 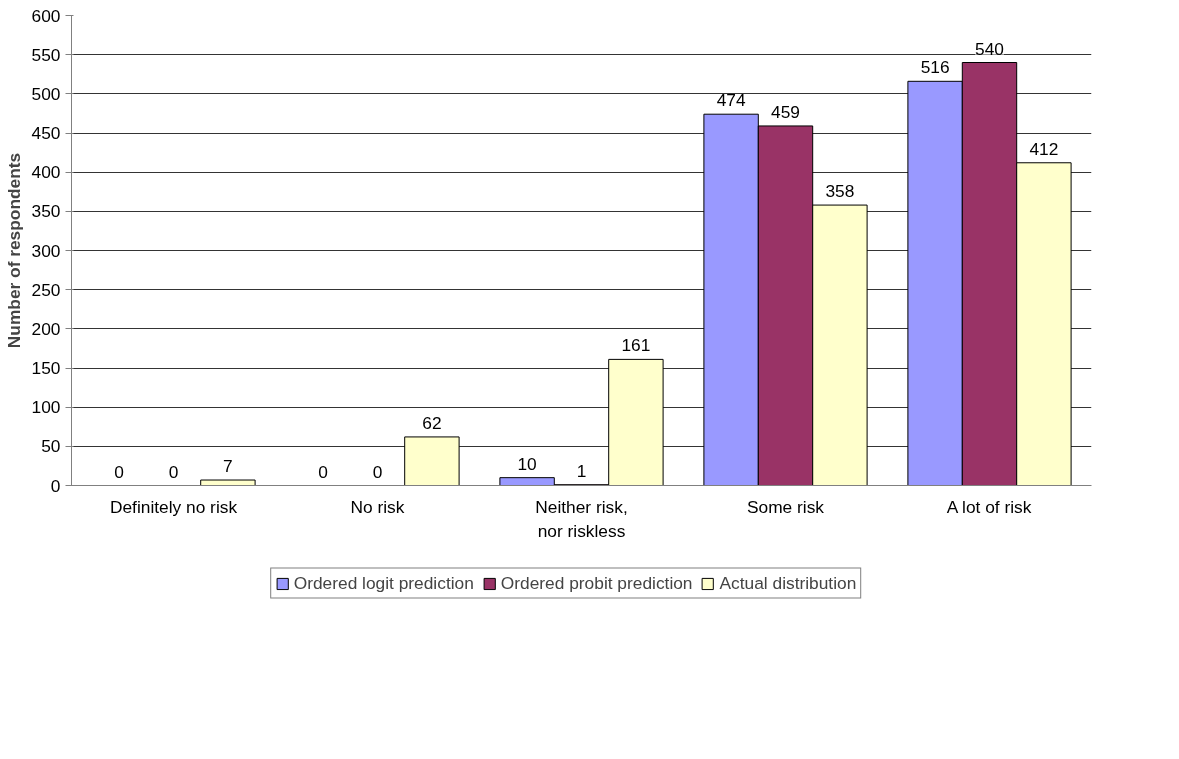 I want to click on legend-label: Actual distribution, so click(x=788, y=583).